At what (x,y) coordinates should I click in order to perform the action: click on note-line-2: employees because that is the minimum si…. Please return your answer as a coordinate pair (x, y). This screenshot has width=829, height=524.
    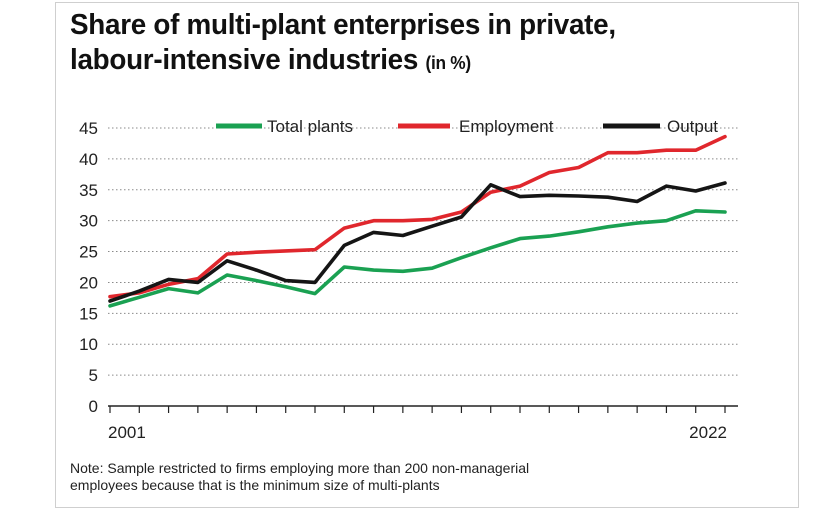
    Looking at the image, I should click on (255, 485).